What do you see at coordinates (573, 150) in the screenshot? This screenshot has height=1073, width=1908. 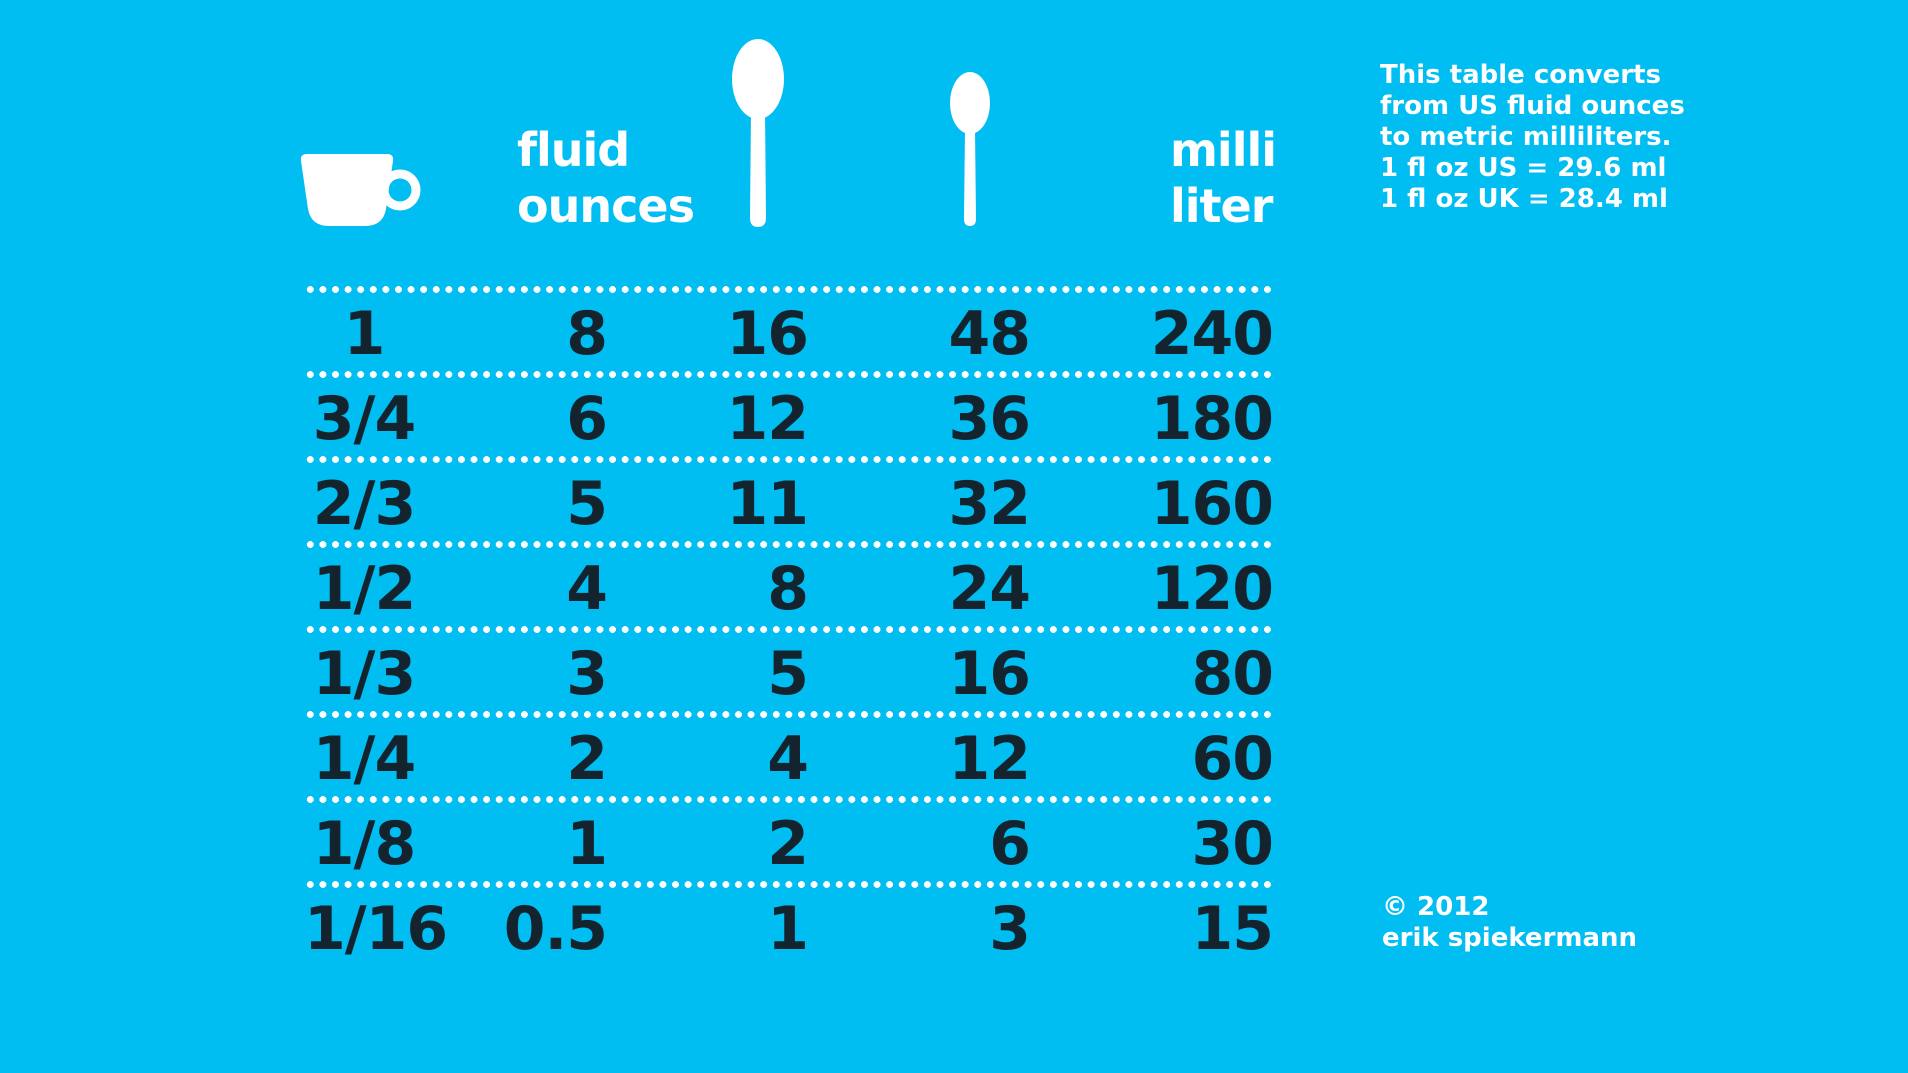 I see `fluid-ounces-line1: fluid` at bounding box center [573, 150].